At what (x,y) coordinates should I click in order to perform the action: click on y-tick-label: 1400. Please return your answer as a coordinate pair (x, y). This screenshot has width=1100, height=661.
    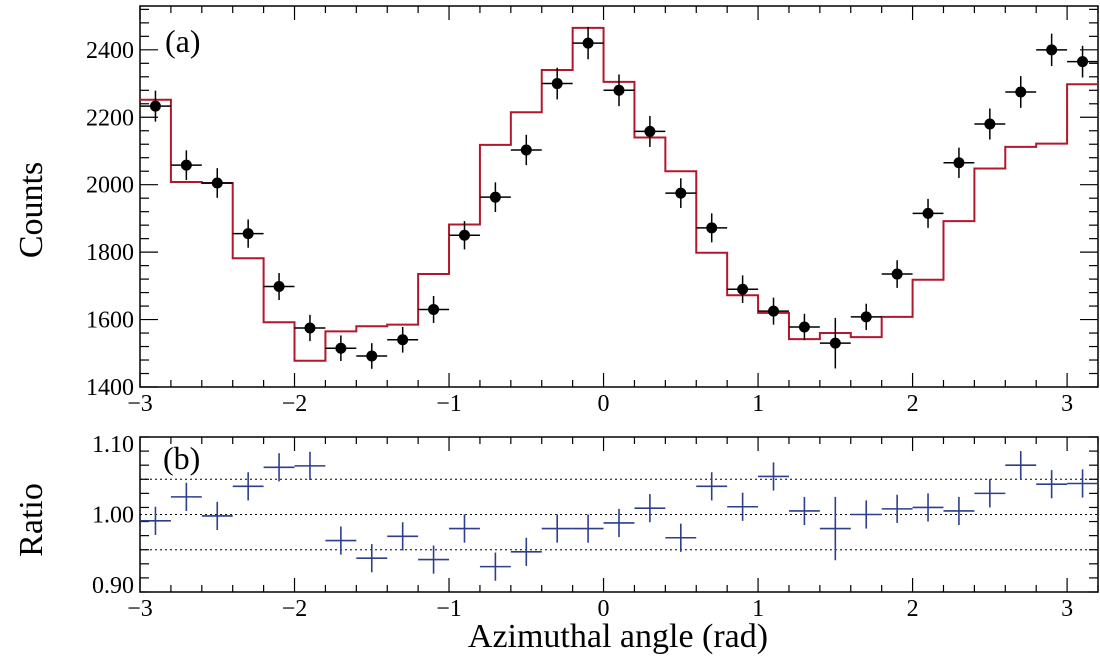
    Looking at the image, I should click on (110, 388).